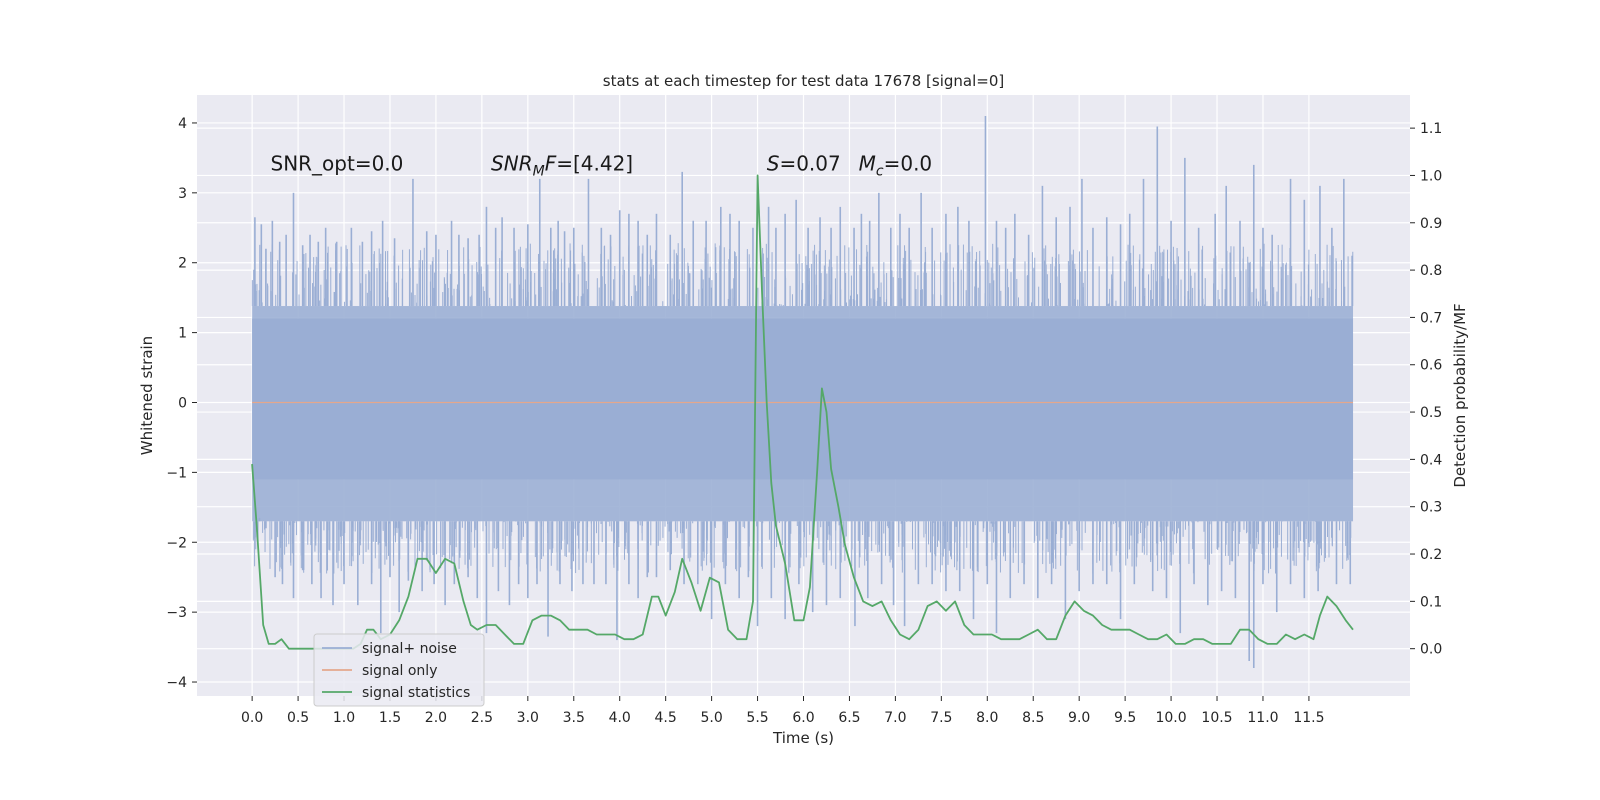 The height and width of the screenshot is (800, 1600). I want to click on y2-axis-ticks: 0.0 0.1 0.2 0.3 0.4 0.5 0.6 0.7 0.8 0.9 1.0 1.1, so click(1426, 389).